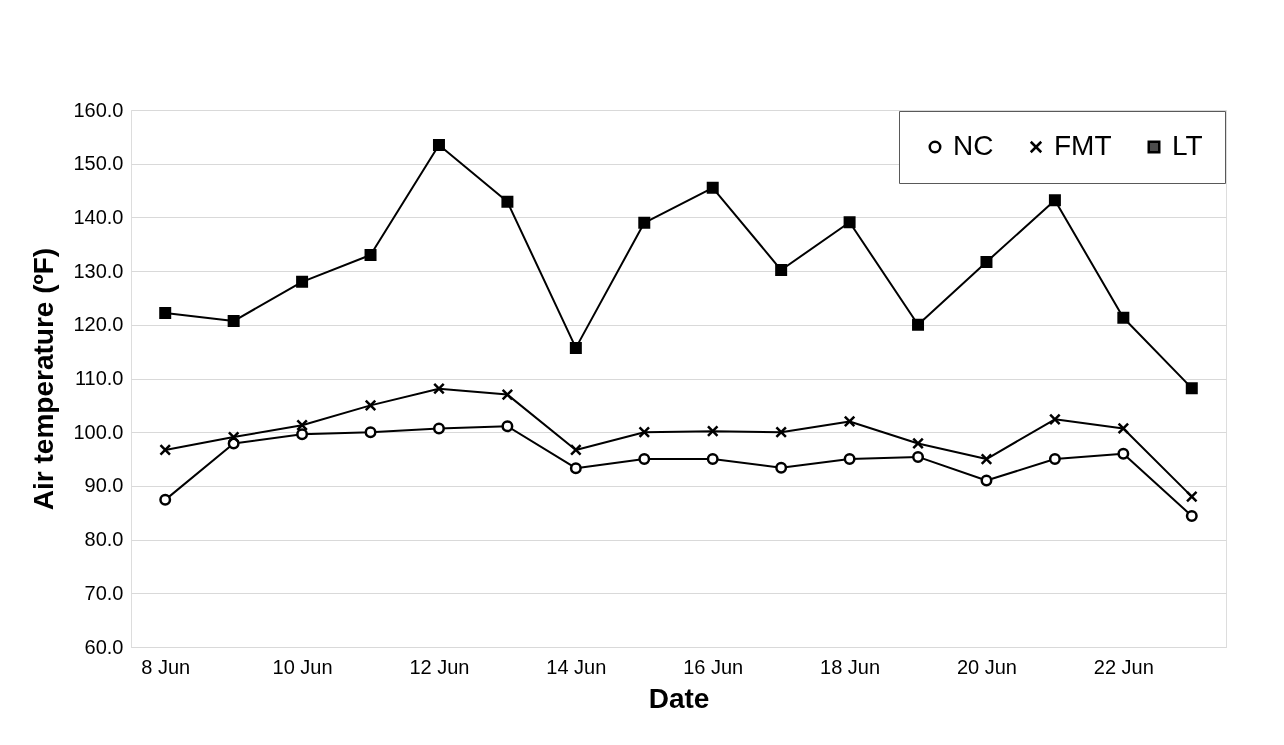 This screenshot has height=745, width=1284. Describe the element at coordinates (98, 431) in the screenshot. I see `y-tick-label: 100.0` at that location.